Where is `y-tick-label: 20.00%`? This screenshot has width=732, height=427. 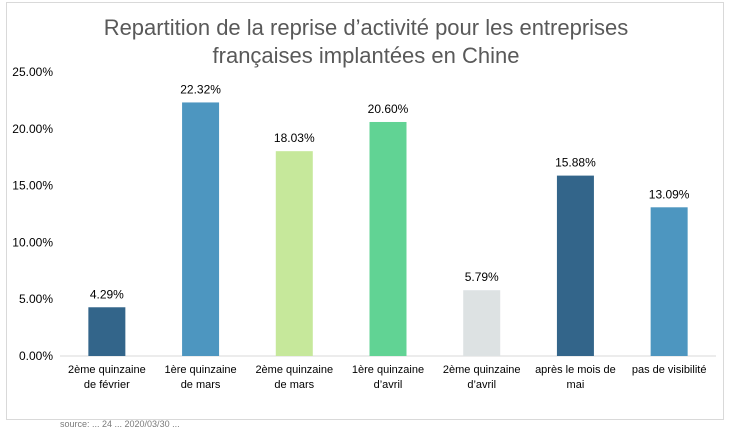
y-tick-label: 20.00% is located at coordinates (32, 129).